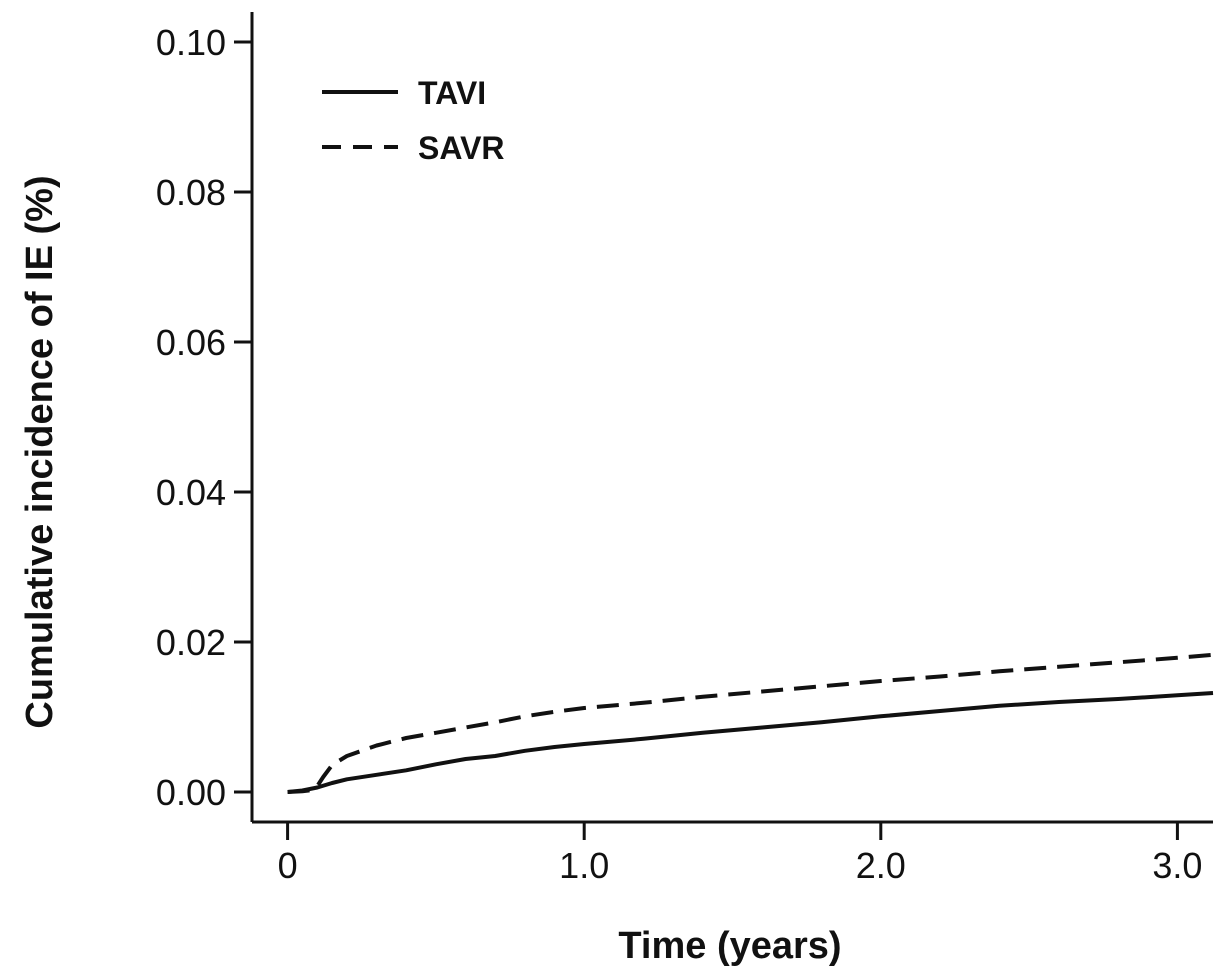 This screenshot has height=980, width=1217. I want to click on series-line-savr, so click(750, 723).